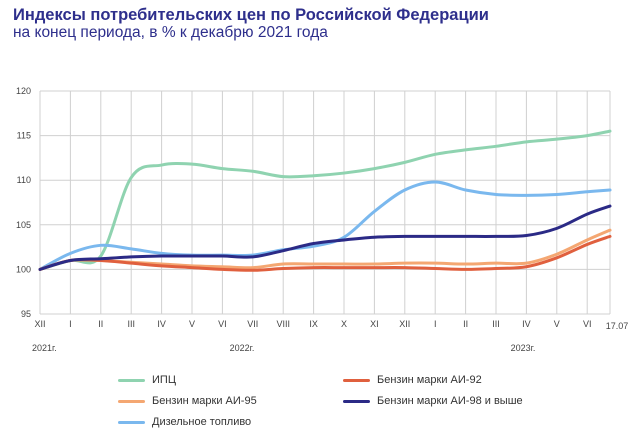 The height and width of the screenshot is (439, 636). I want to click on y-tick-label: 110, so click(24, 180).